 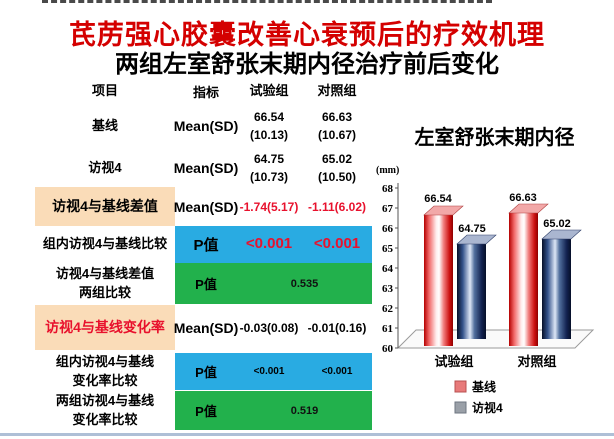 What do you see at coordinates (307, 64) in the screenshot?
I see `slide-subtitle: 两组左室舒张末期内径治疗前后变化` at bounding box center [307, 64].